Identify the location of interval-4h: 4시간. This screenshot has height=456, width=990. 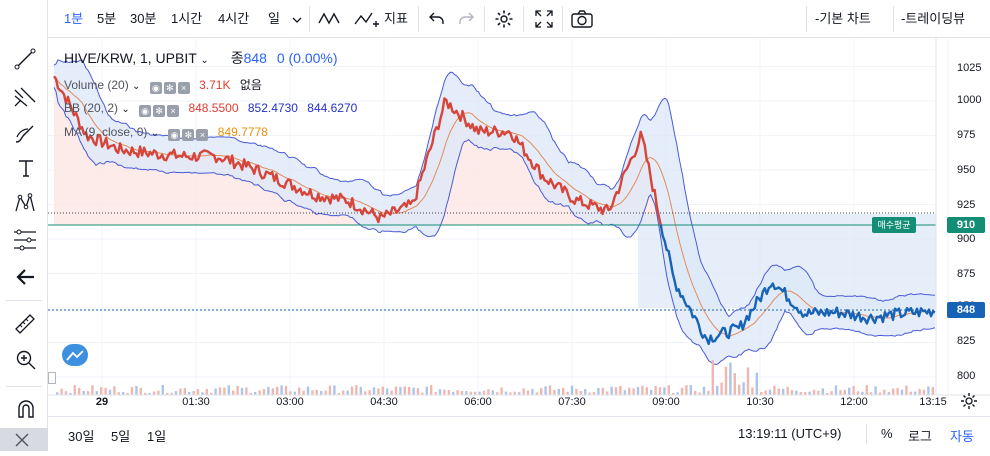
(234, 18).